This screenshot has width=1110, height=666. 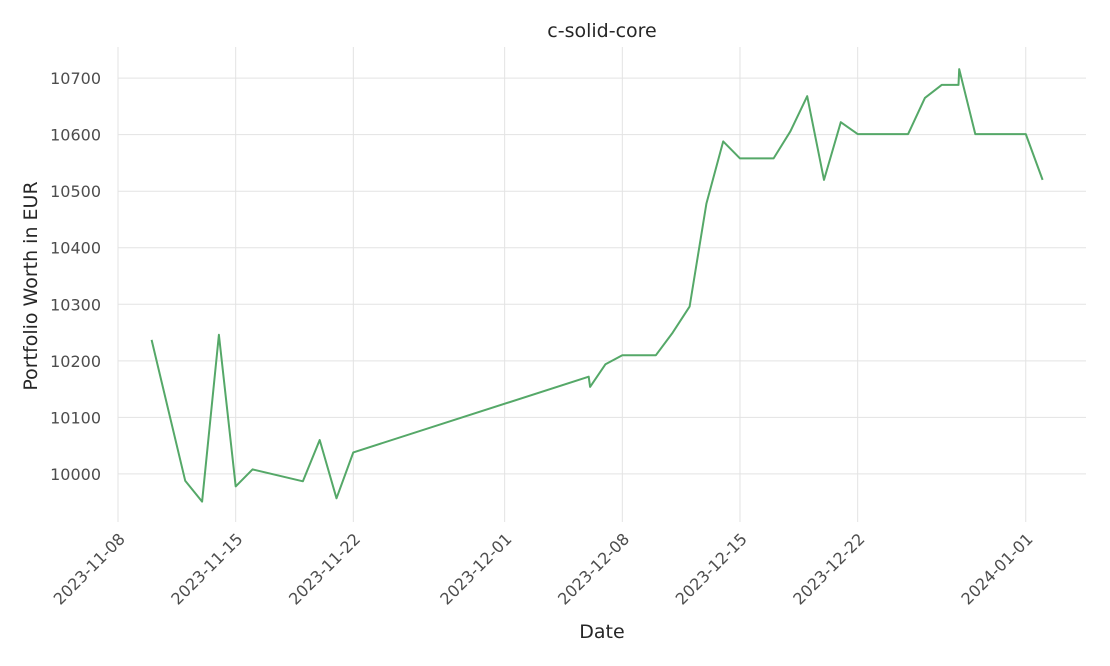 I want to click on y-axis: 10000 10100 10200 10300 10400 10500 10600 10700, so click(x=75, y=276).